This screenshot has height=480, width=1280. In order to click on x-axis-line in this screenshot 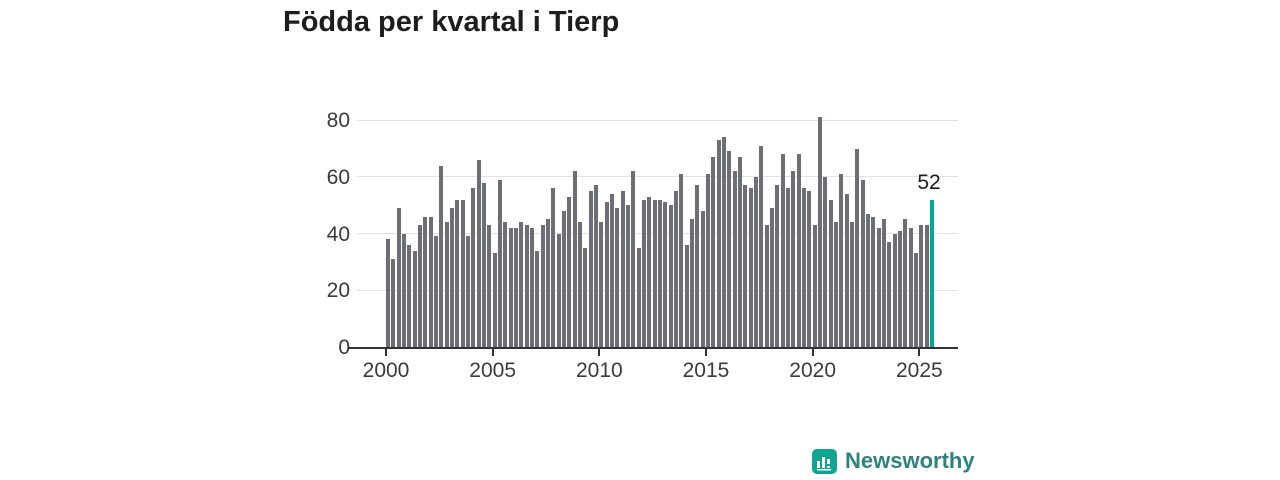, I will do `click(653, 348)`.